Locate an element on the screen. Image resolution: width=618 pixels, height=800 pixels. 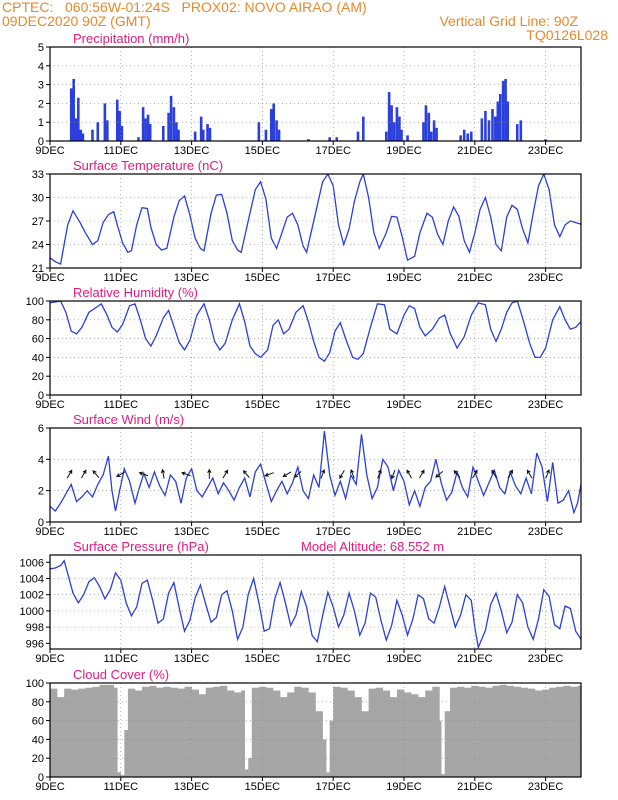
panel-4-title: Surface Wind (m/s) is located at coordinates (128, 419).